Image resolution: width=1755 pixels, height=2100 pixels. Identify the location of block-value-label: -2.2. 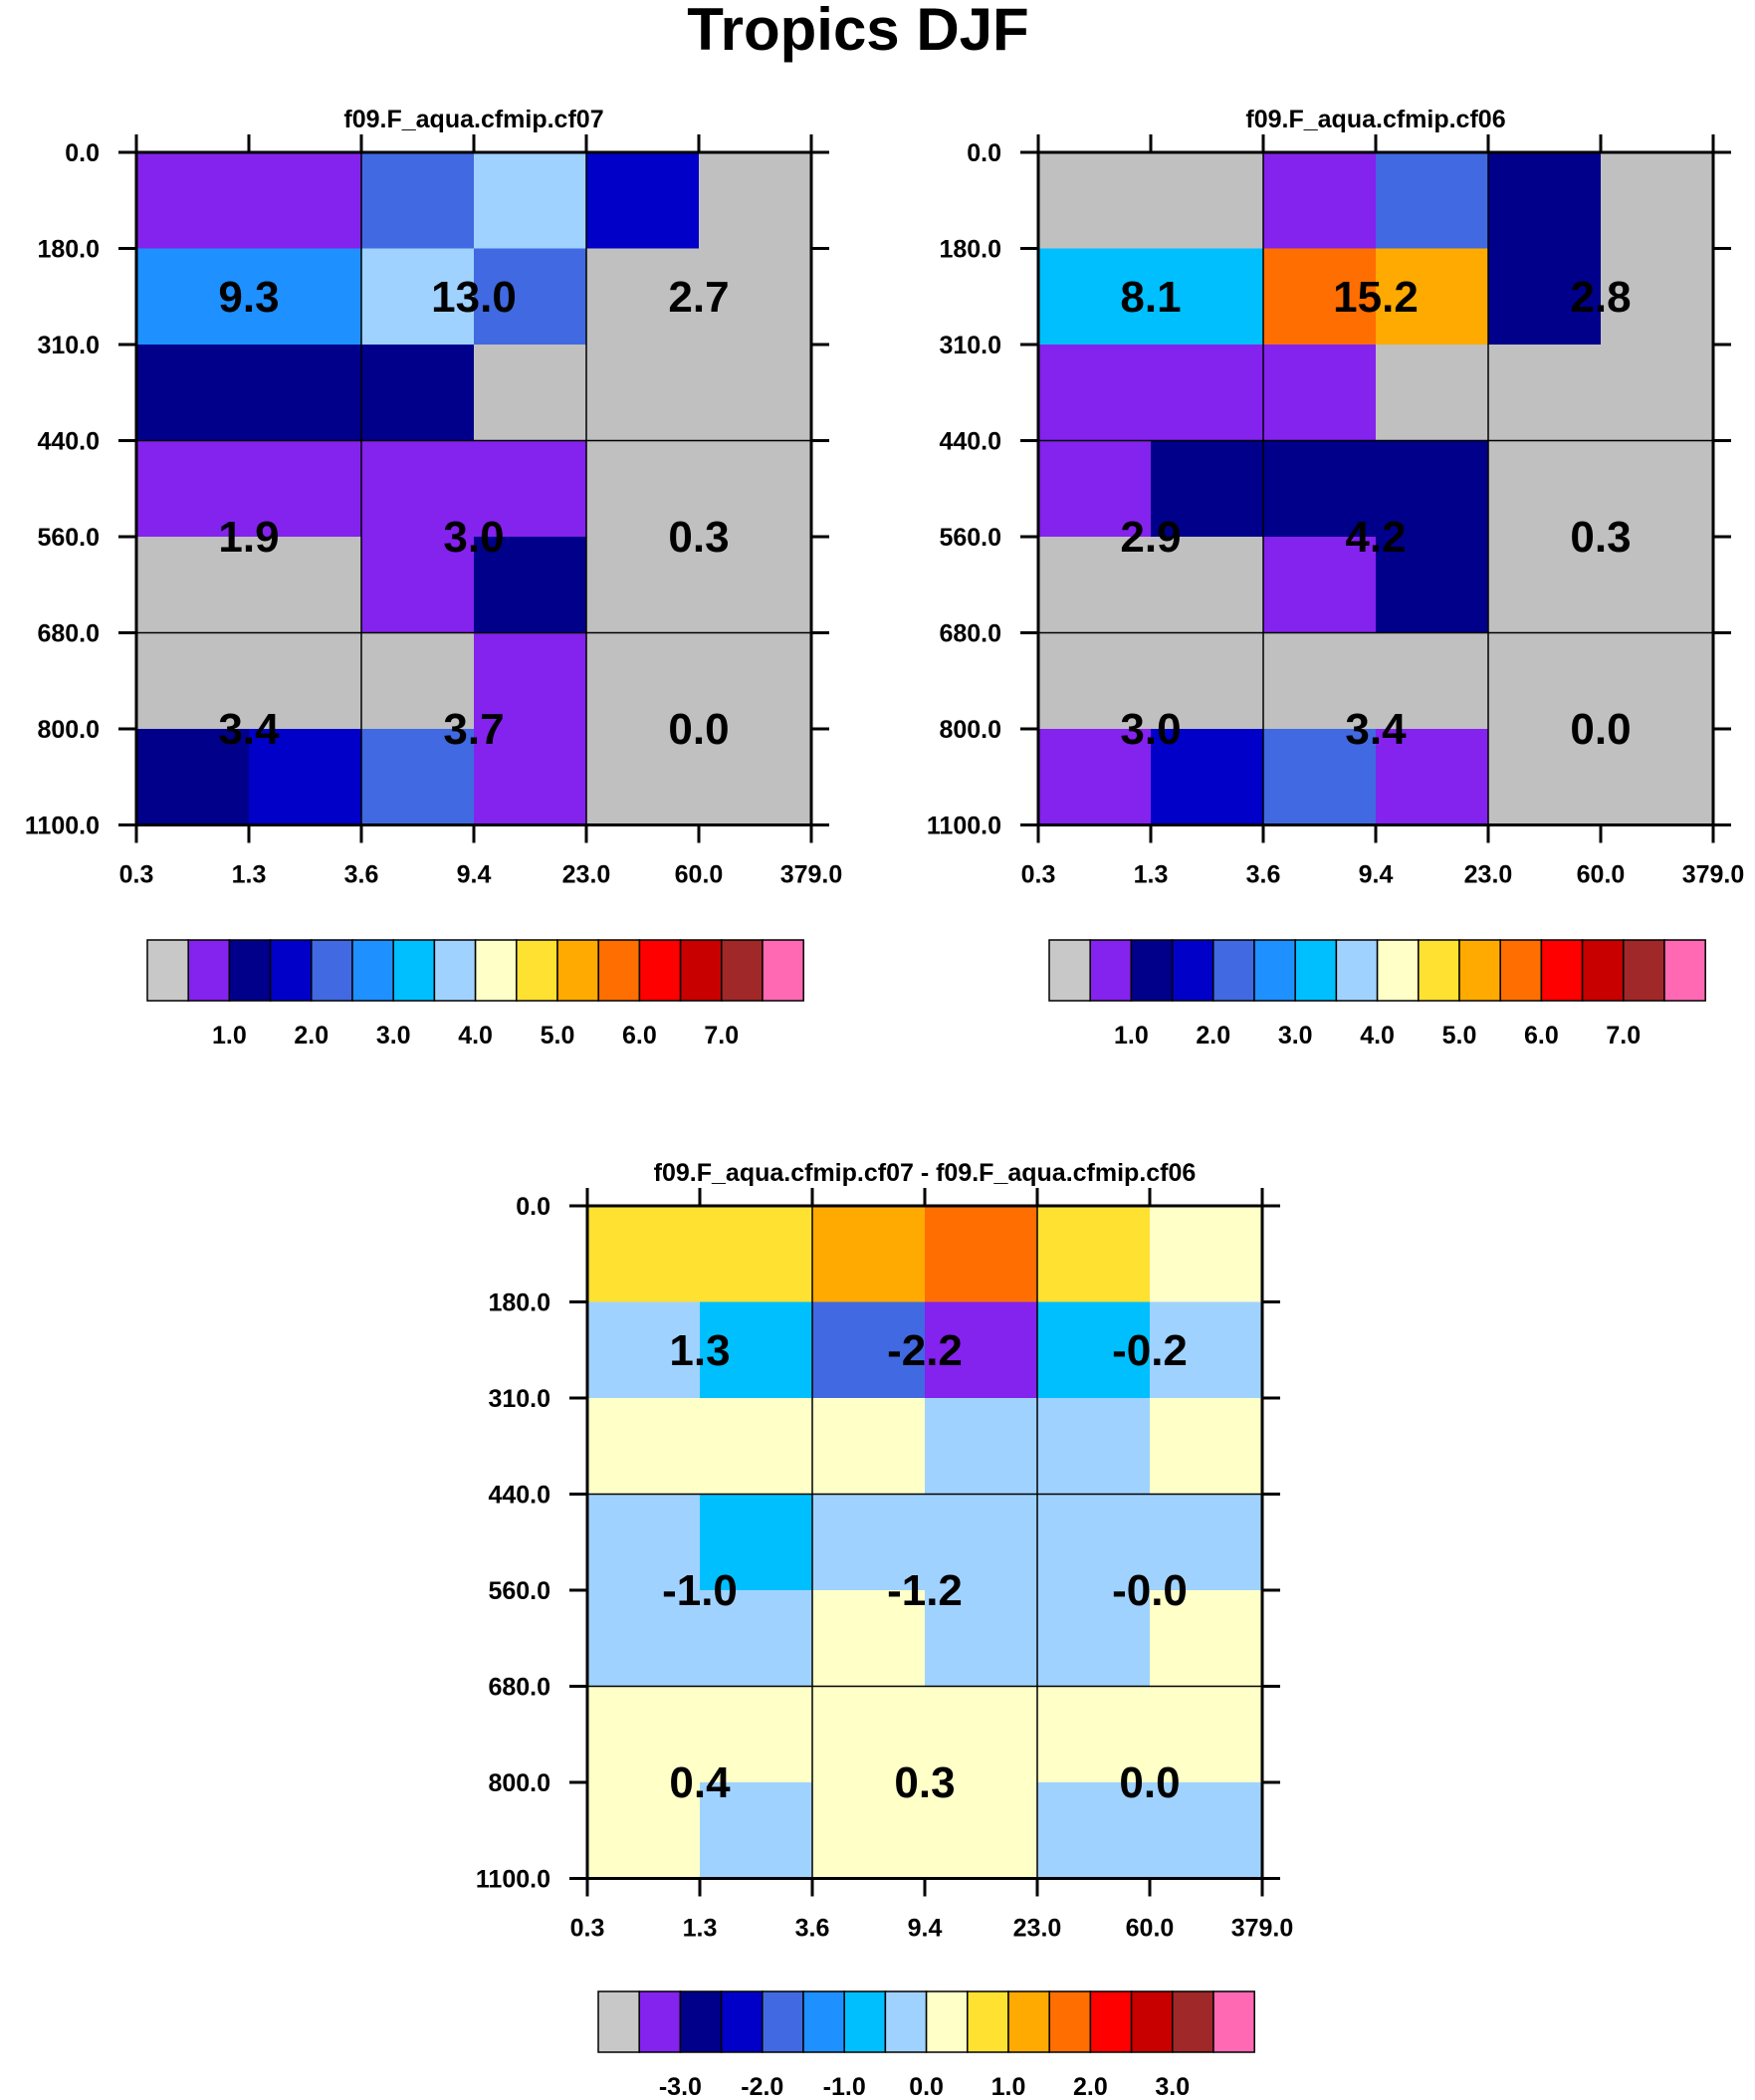
(925, 1350).